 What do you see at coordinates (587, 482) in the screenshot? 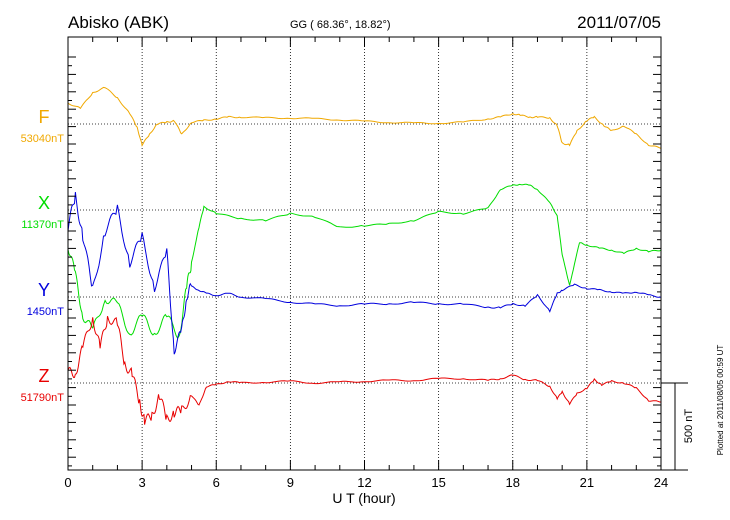
I see `x-tick-label-21: 21` at bounding box center [587, 482].